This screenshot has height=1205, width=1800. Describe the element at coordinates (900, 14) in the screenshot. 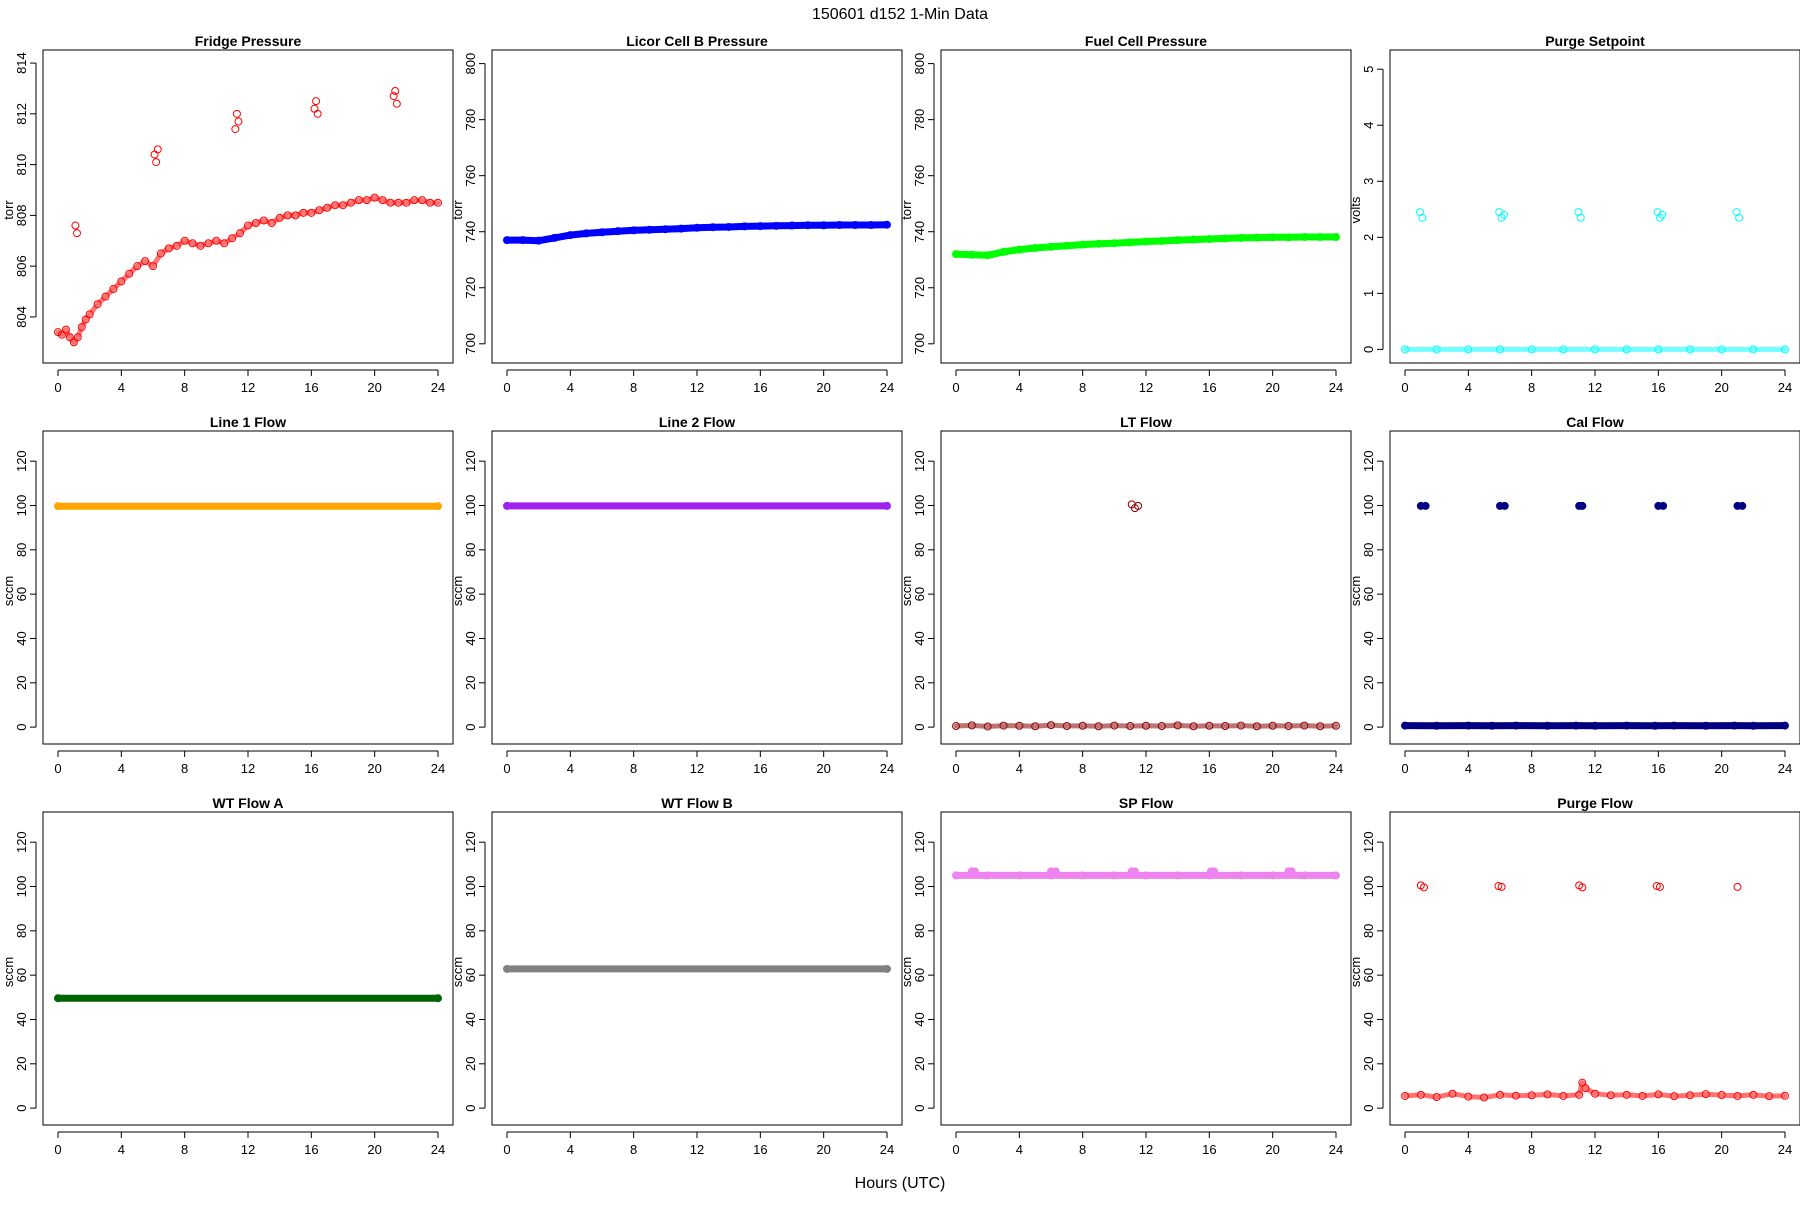

I see `figure-title: 150601 d152 1-Min Data` at that location.